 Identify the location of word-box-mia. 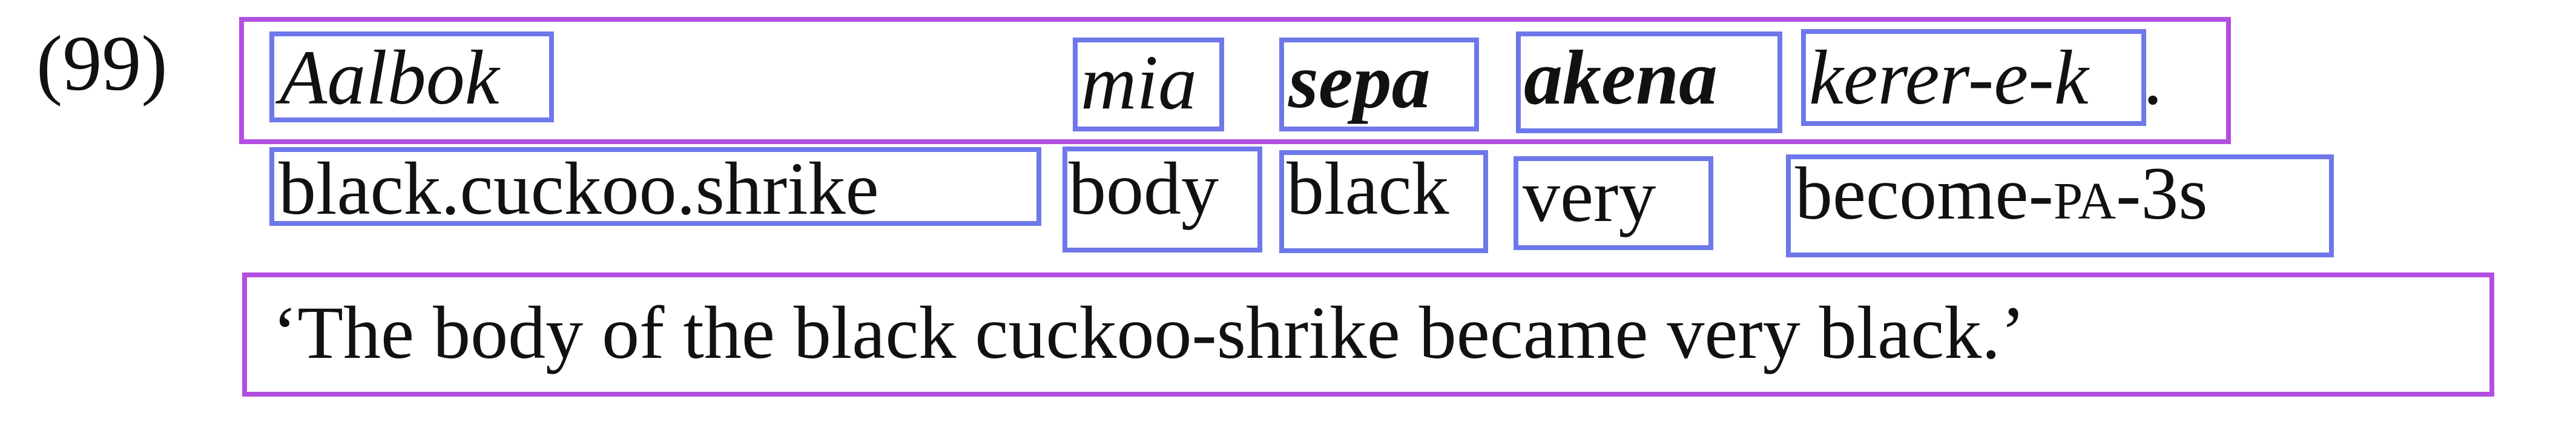
(1148, 85).